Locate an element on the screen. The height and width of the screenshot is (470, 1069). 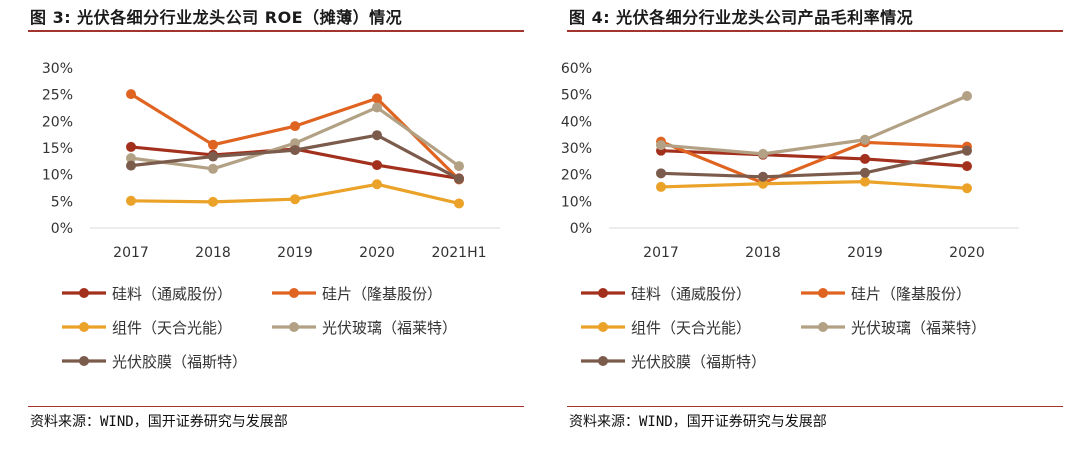
y-tick-label: 5% is located at coordinates (62, 202).